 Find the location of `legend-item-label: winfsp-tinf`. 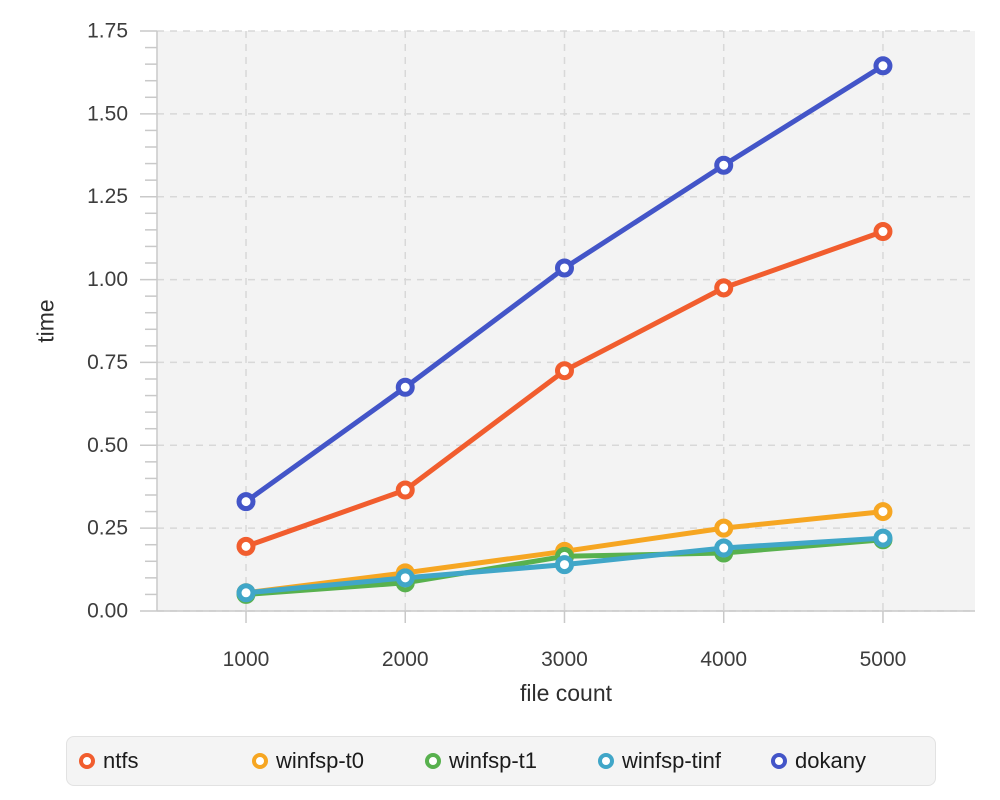

legend-item-label: winfsp-tinf is located at coordinates (672, 760).